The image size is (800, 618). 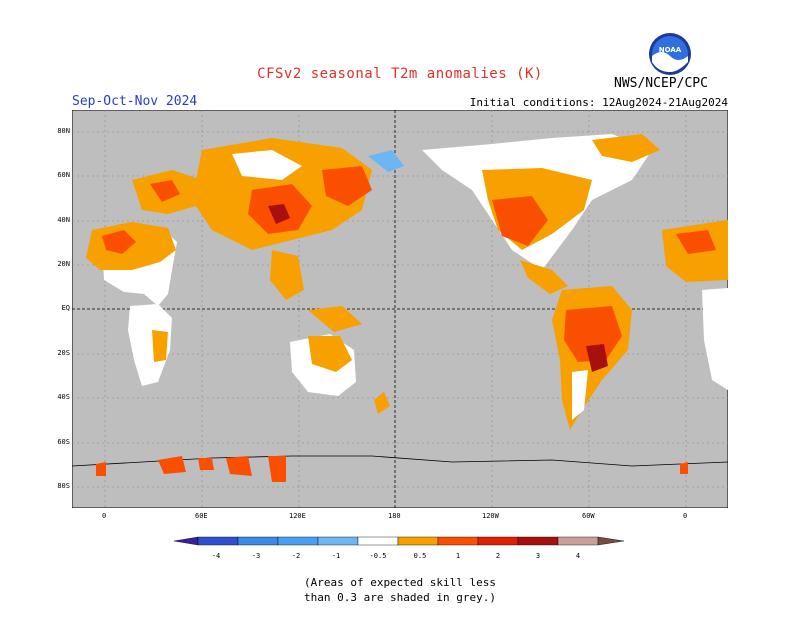 What do you see at coordinates (592, 358) in the screenshot?
I see `region-south-america` at bounding box center [592, 358].